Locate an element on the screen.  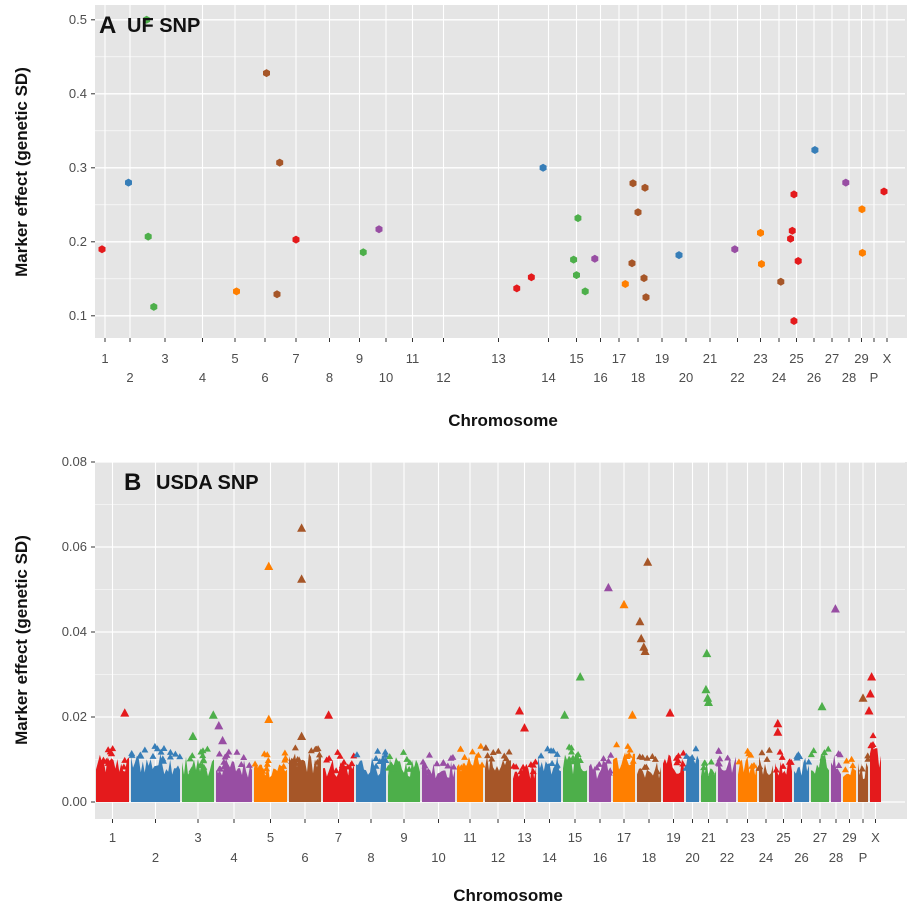
panel-a-y-axis-title: Marker effect (genetic SD) is located at coordinates (21, 172).